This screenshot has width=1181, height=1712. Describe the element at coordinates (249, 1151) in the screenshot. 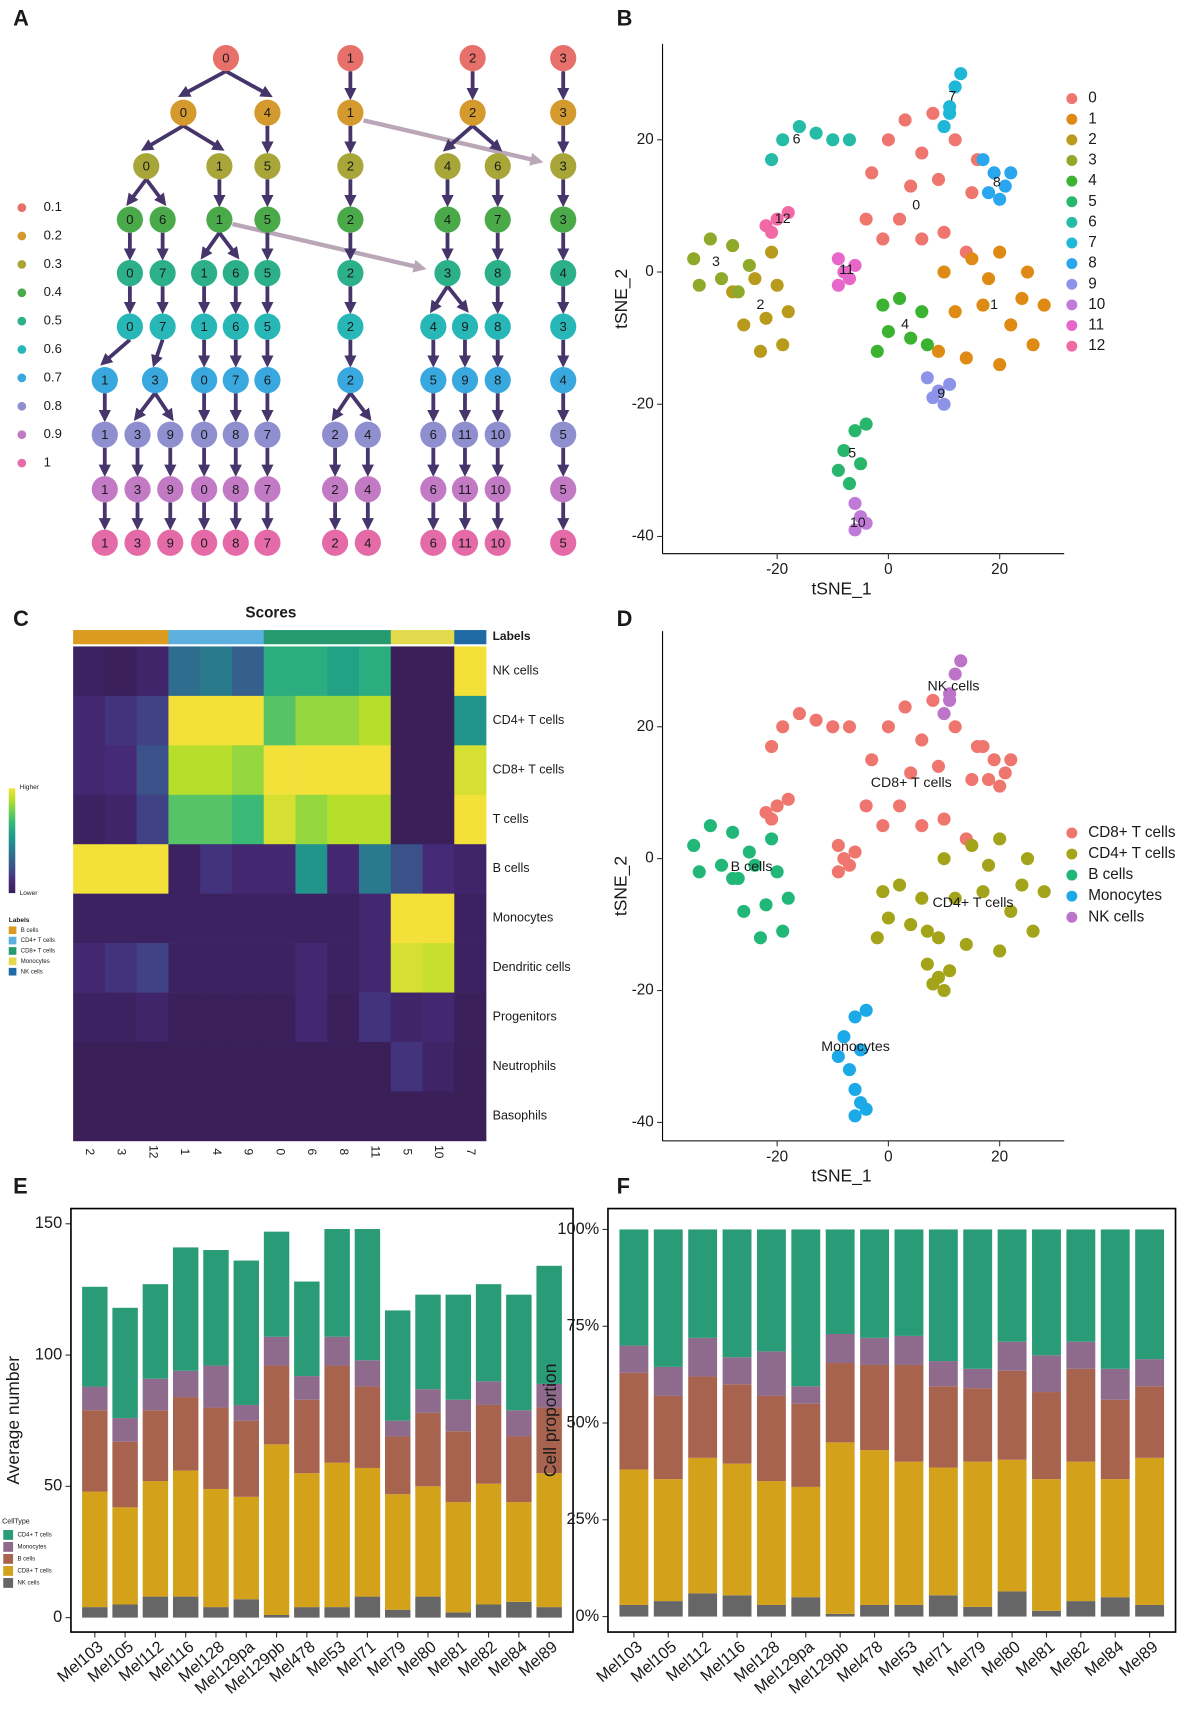

I see `column-label: 9` at that location.